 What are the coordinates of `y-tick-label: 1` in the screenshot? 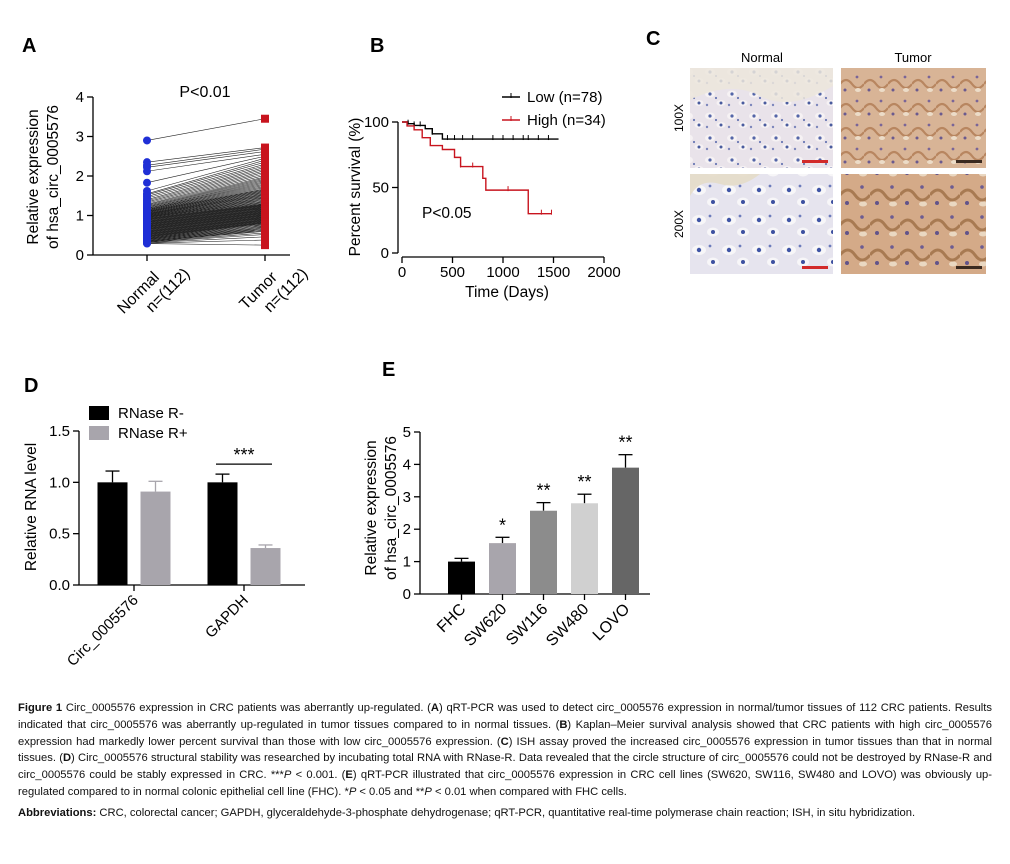 It's located at (407, 562).